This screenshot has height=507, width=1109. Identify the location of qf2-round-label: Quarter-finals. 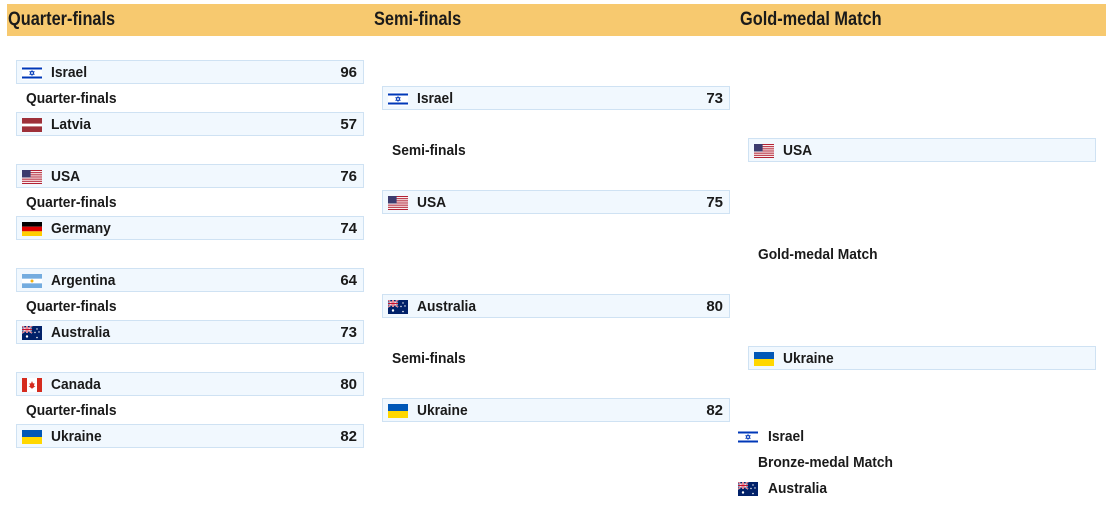
(71, 202).